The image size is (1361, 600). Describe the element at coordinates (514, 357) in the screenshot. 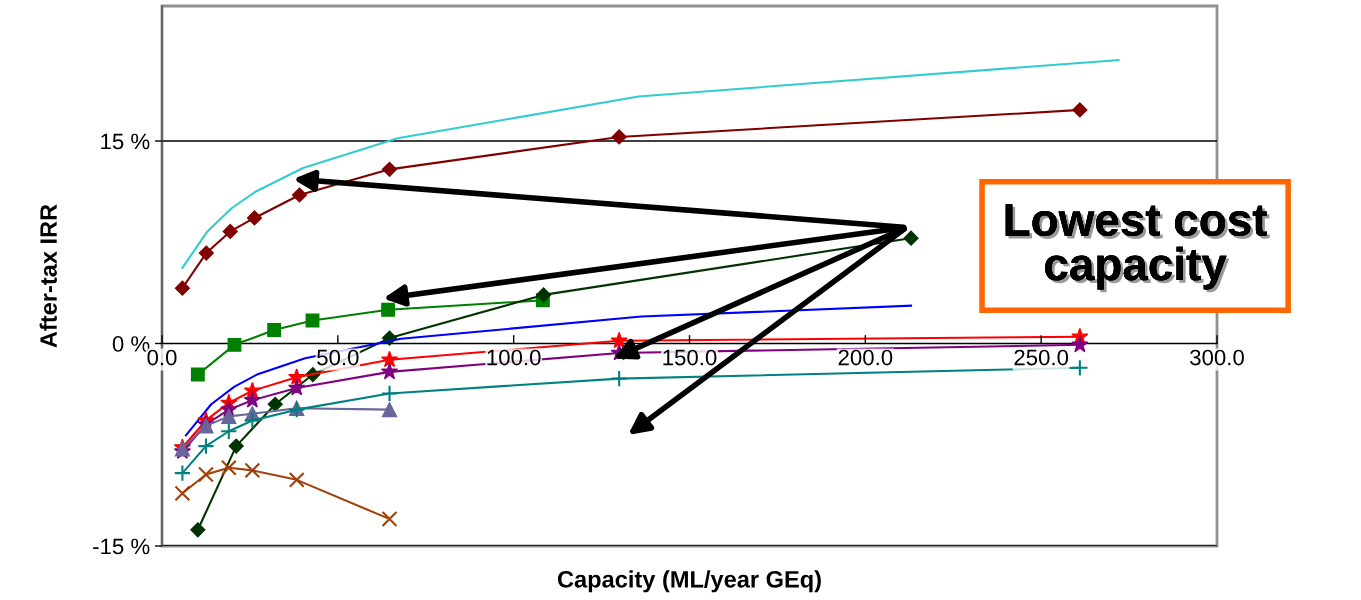

I see `x-tick-label: 100.0` at that location.